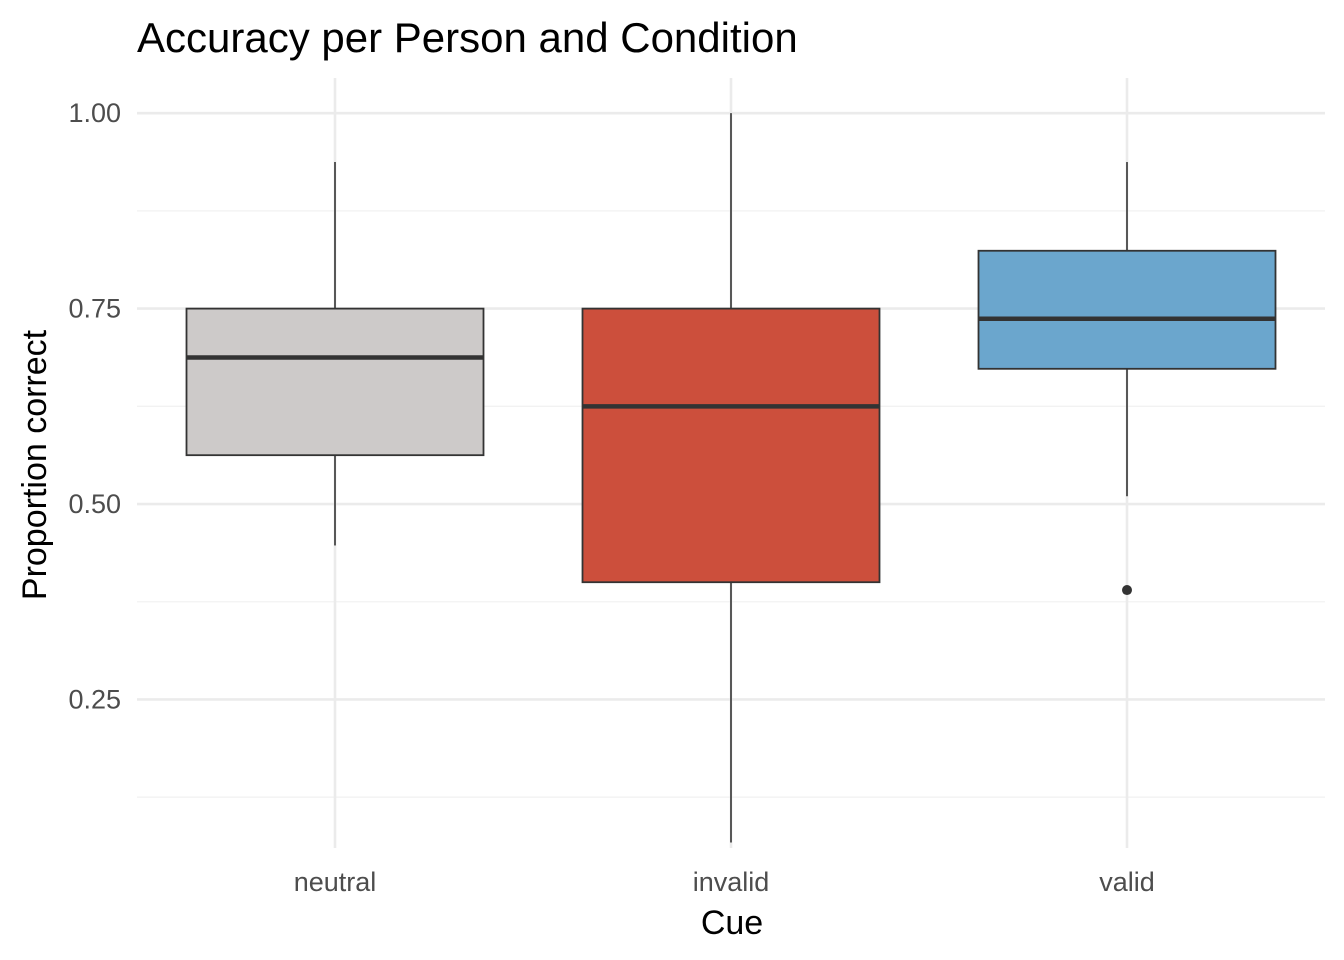 This screenshot has height=960, width=1344. What do you see at coordinates (467, 37) in the screenshot?
I see `chart-title: Accuracy per Person and Condition` at bounding box center [467, 37].